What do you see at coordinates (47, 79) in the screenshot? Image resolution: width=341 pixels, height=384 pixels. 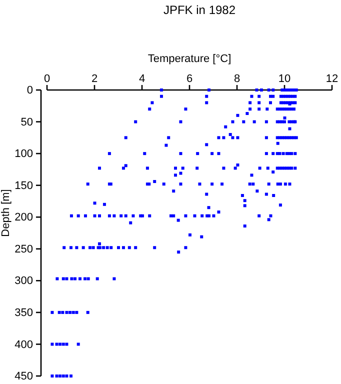 I see `x-tick-label: 0` at bounding box center [47, 79].